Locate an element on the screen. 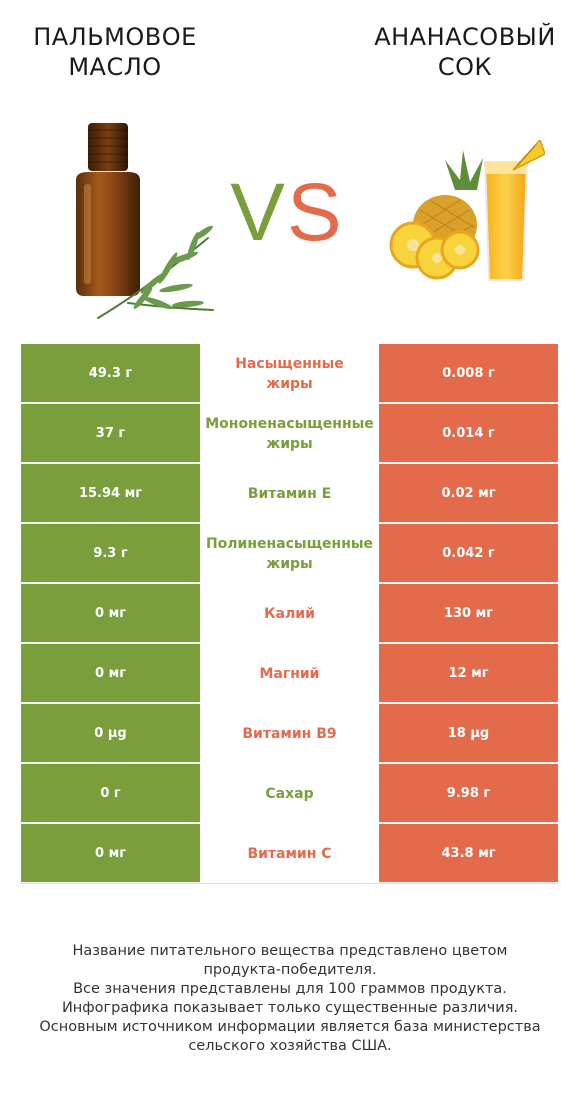 The image size is (580, 1114). palm-oil-value: 15.94 мг is located at coordinates (110, 493).